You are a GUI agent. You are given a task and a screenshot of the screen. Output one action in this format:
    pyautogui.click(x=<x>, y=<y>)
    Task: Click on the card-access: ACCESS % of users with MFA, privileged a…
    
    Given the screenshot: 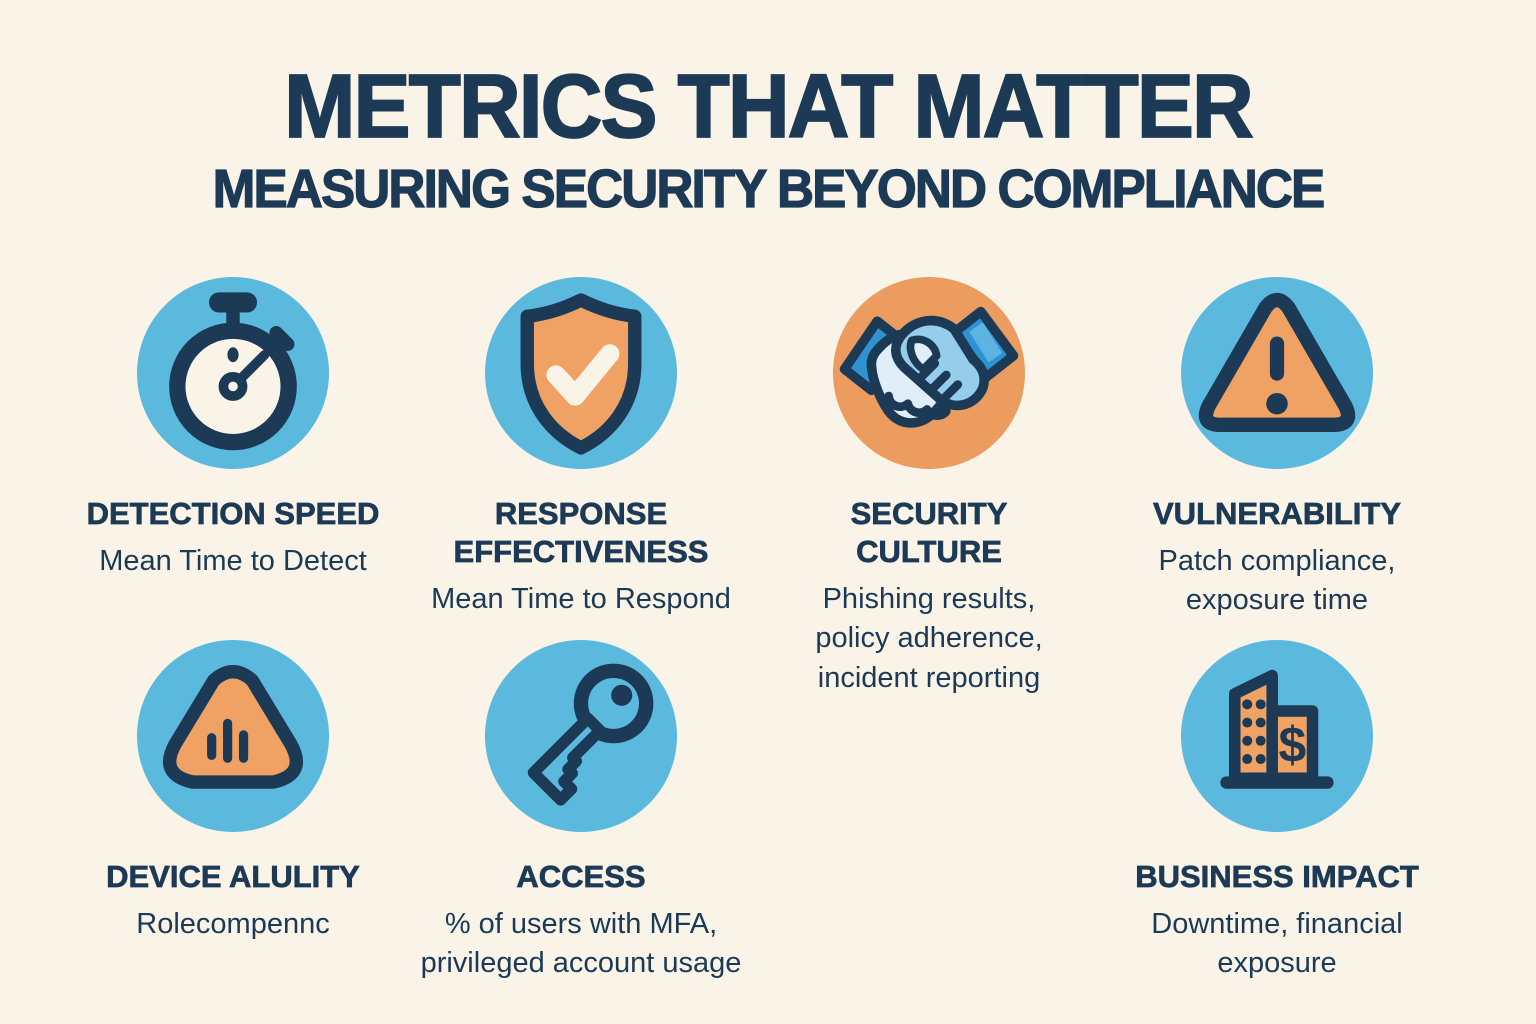 What is the action you would take?
    pyautogui.click(x=581, y=812)
    